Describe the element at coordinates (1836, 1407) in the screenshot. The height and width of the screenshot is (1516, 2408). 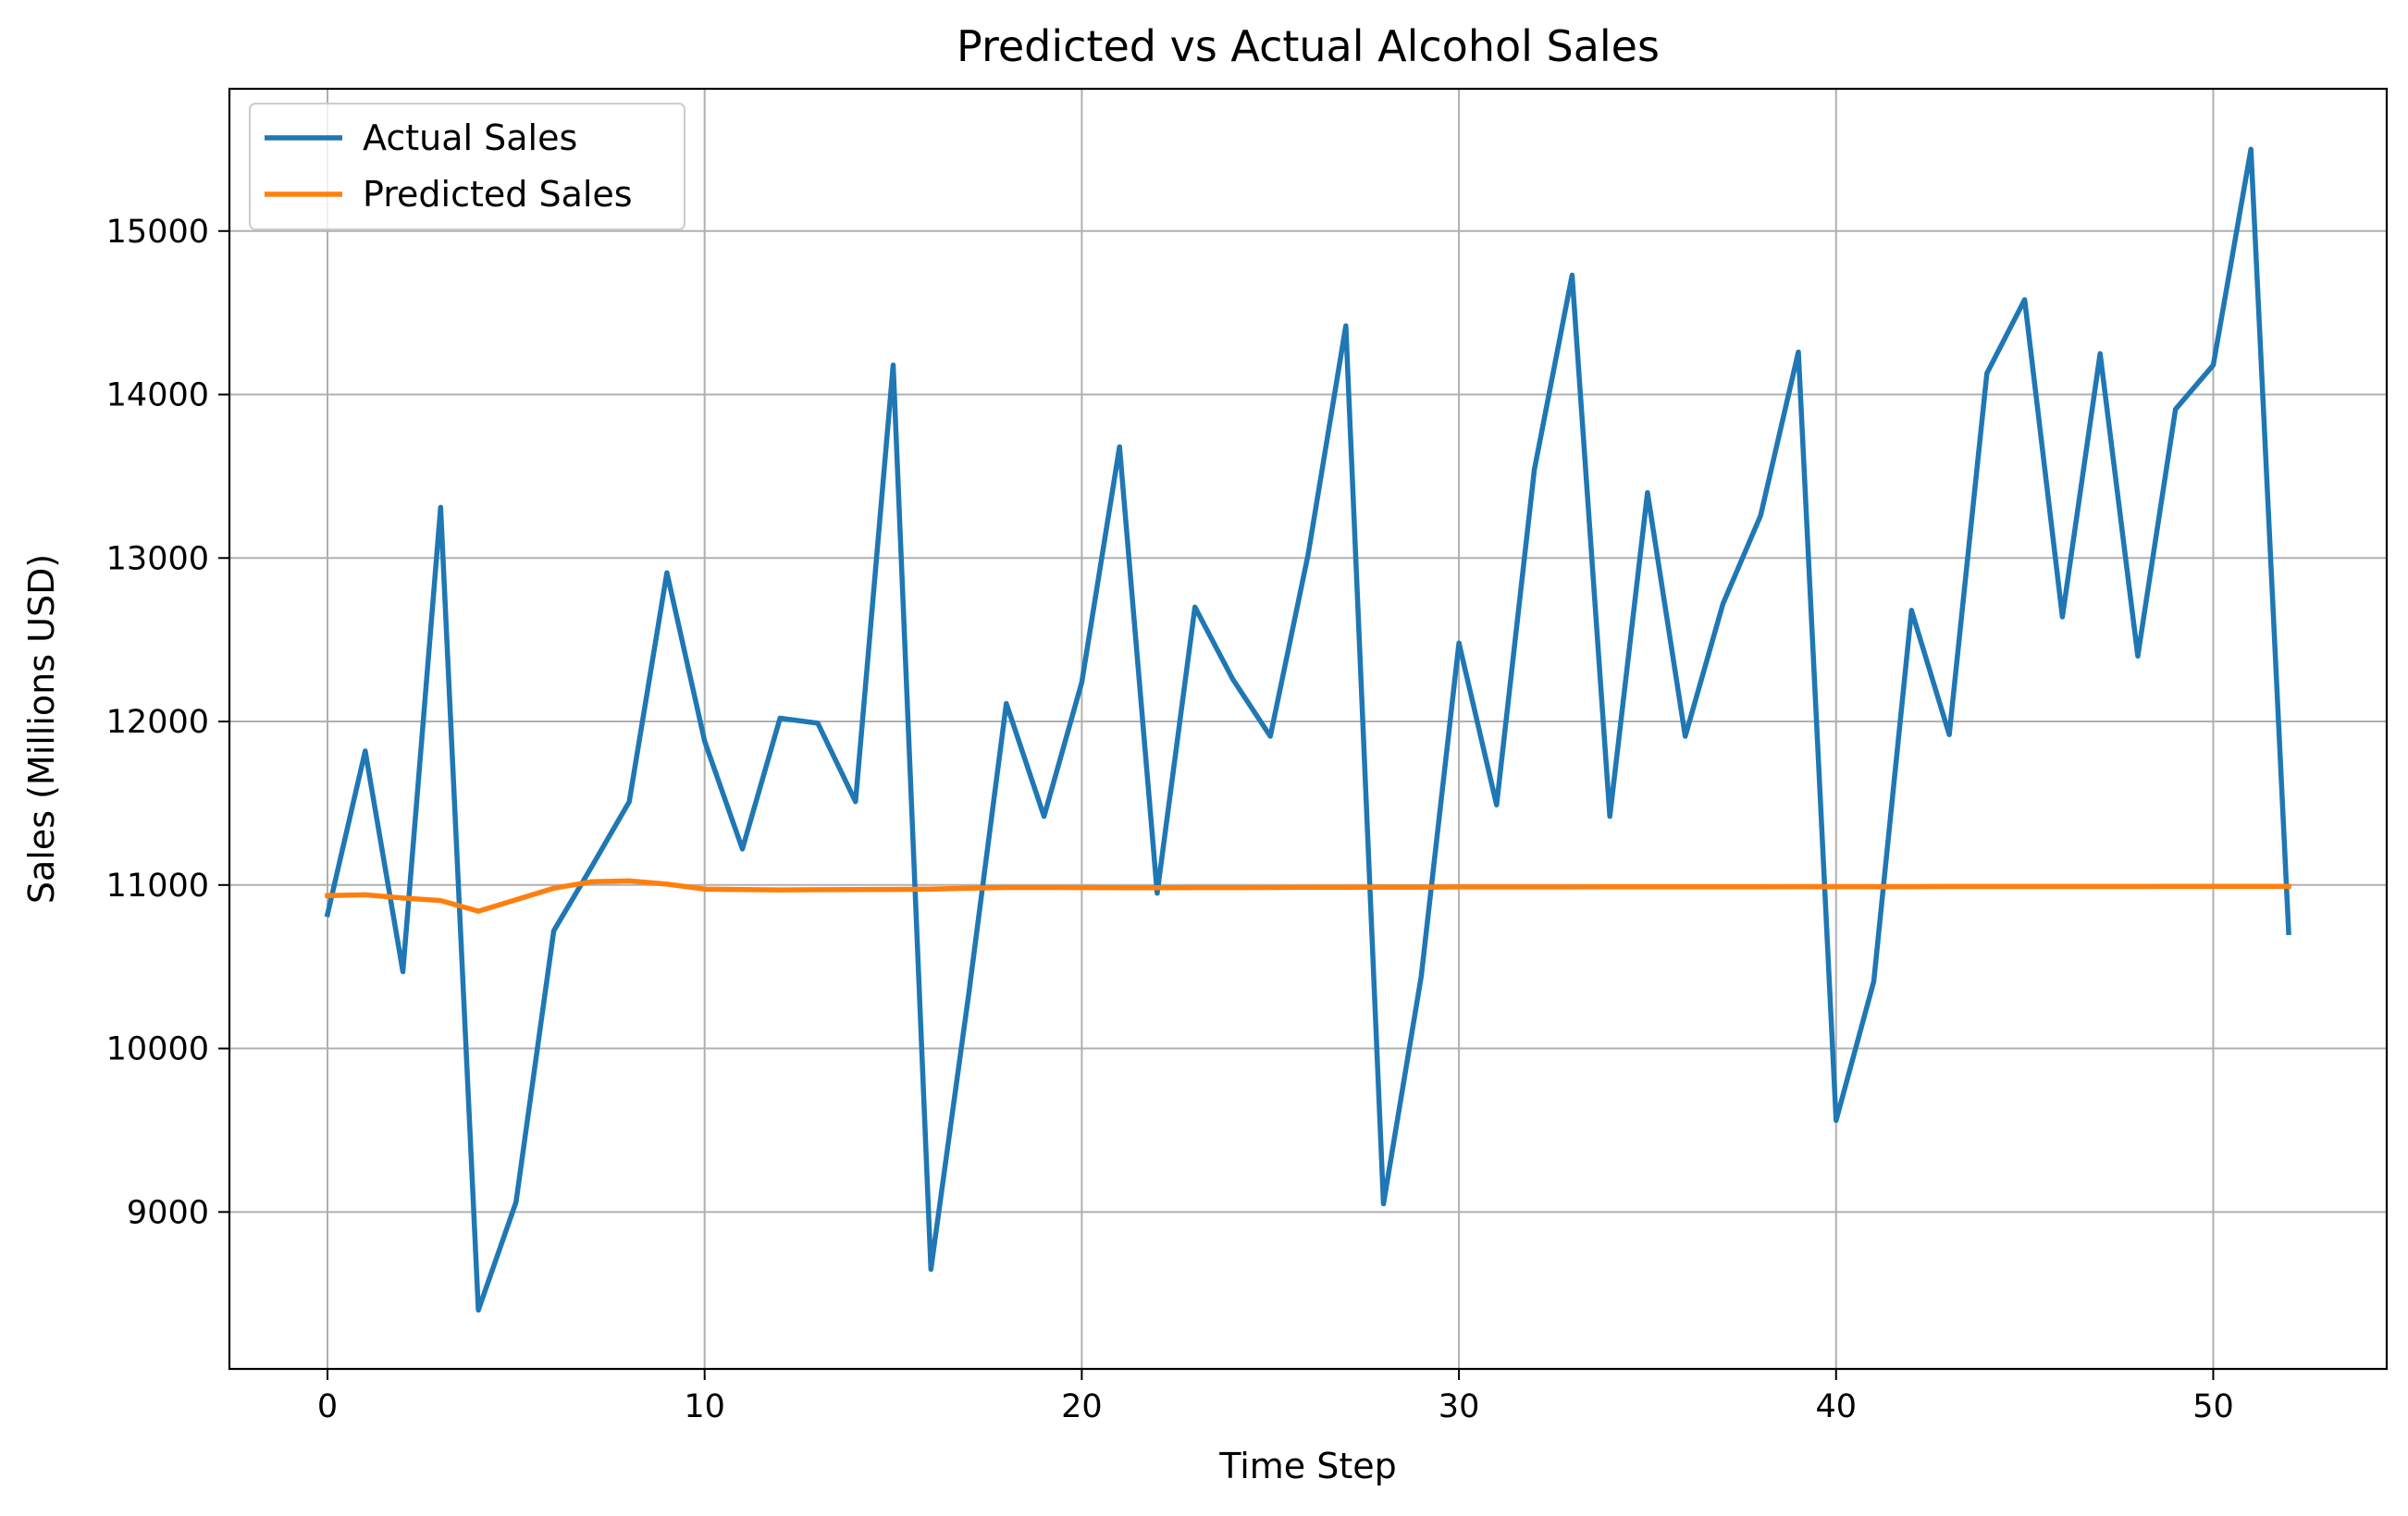
I see `x-tick-label: 40` at that location.